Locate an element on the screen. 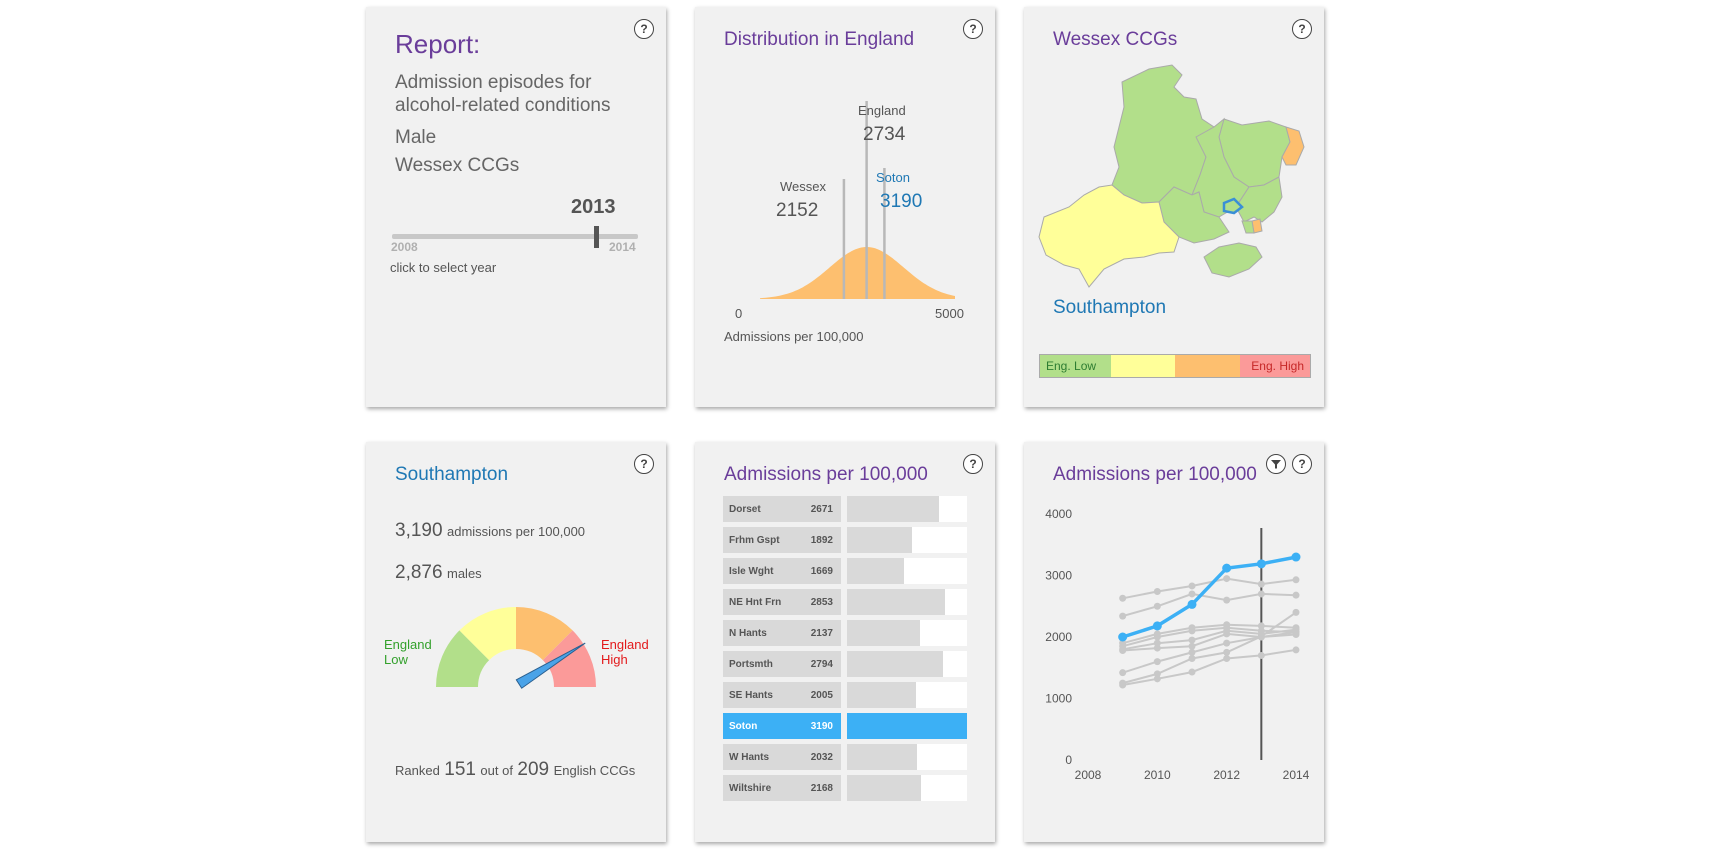 This screenshot has width=1714, height=850. axis-max-label: 5000 is located at coordinates (949, 313).